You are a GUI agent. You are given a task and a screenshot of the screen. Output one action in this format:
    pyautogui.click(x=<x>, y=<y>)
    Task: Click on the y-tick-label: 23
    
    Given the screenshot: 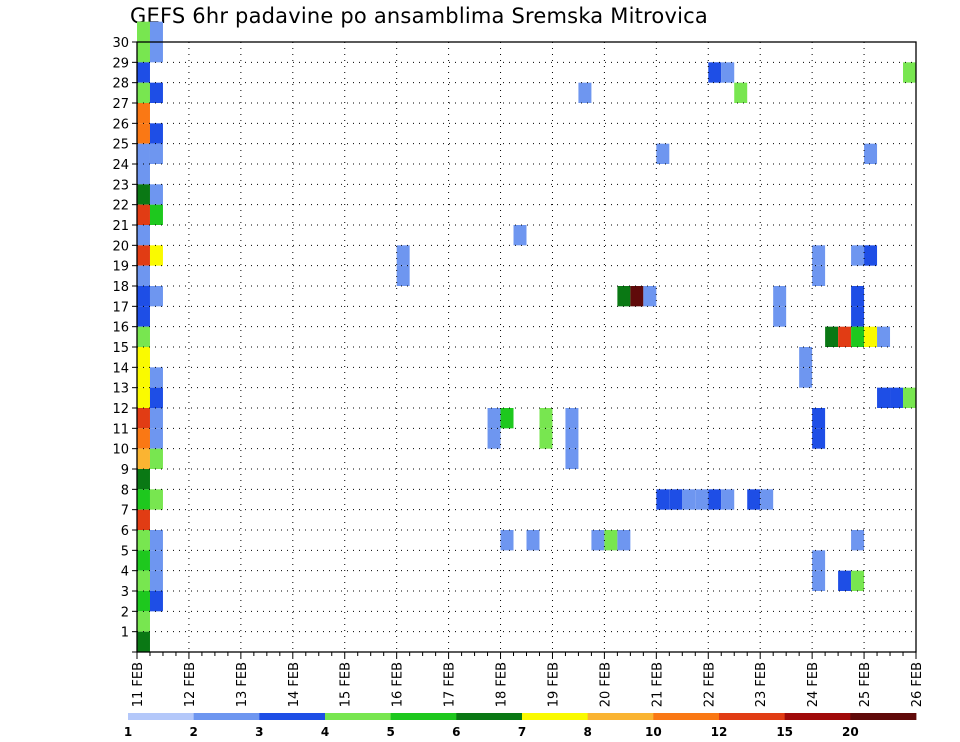 What is the action you would take?
    pyautogui.click(x=120, y=185)
    